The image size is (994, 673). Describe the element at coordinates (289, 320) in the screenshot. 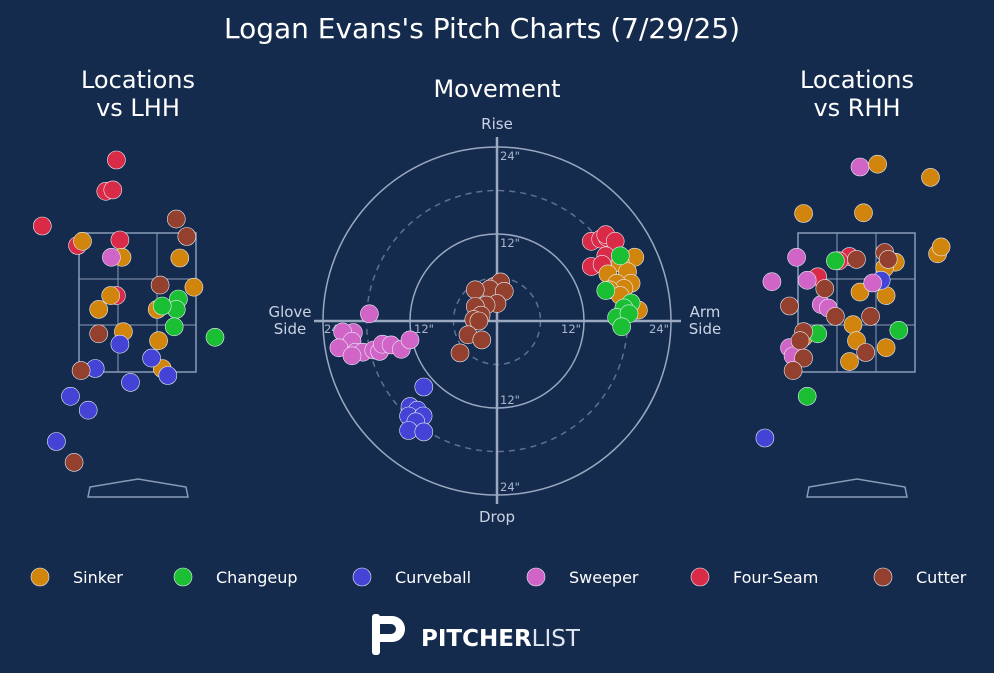

I see `movement-axis-label: Glove Side` at that location.